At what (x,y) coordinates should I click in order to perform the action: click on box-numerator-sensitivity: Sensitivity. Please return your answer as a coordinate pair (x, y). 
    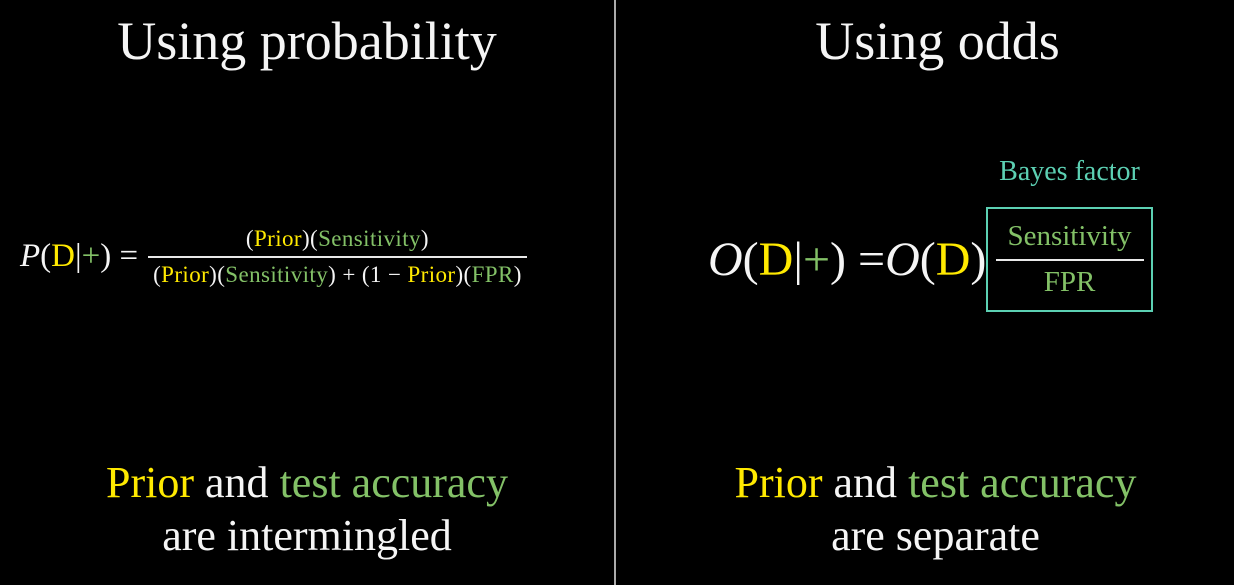
    Looking at the image, I should click on (1069, 236).